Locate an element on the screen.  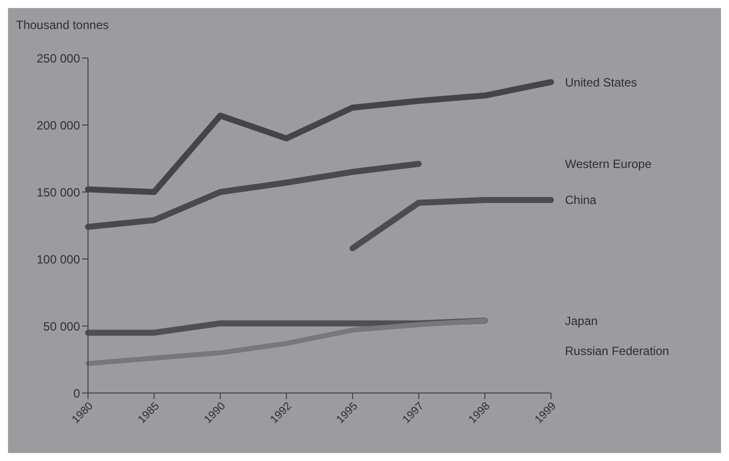
y-axis-title: Thousand tonnes is located at coordinates (62, 25).